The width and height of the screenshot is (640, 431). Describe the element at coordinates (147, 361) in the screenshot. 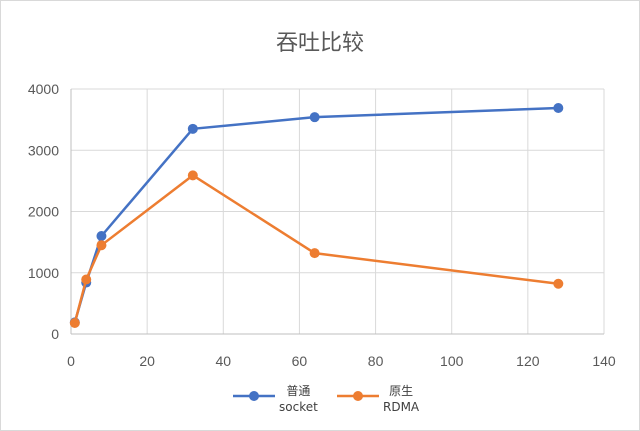

I see `x-tick-label: 20` at that location.